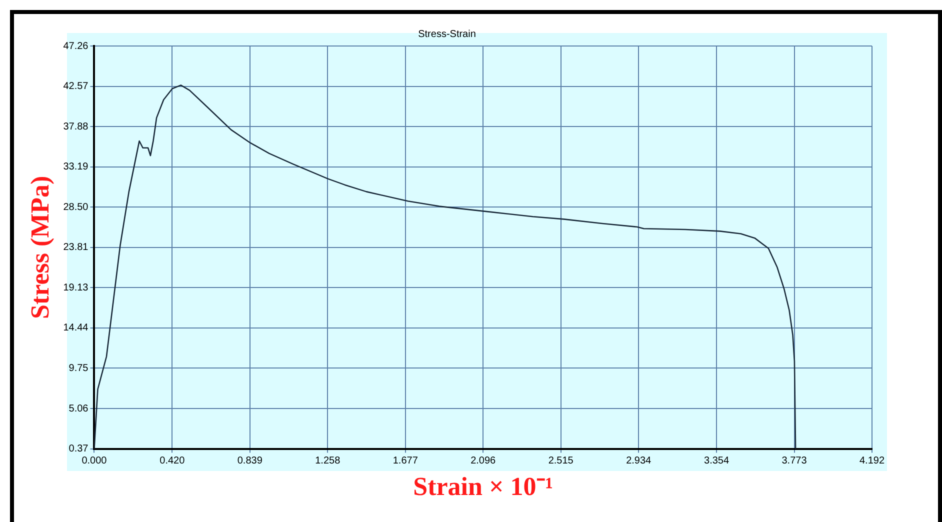 The height and width of the screenshot is (522, 942). What do you see at coordinates (717, 461) in the screenshot?
I see `x-tick-label: 3.354` at bounding box center [717, 461].